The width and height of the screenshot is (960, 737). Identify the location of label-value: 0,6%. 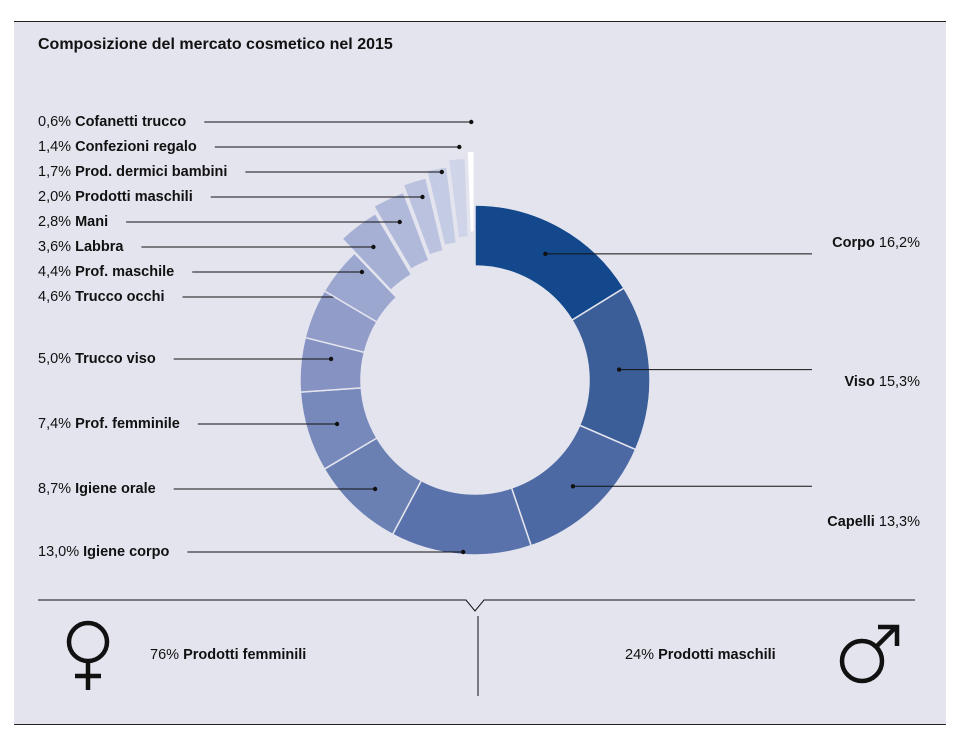
(55, 122).